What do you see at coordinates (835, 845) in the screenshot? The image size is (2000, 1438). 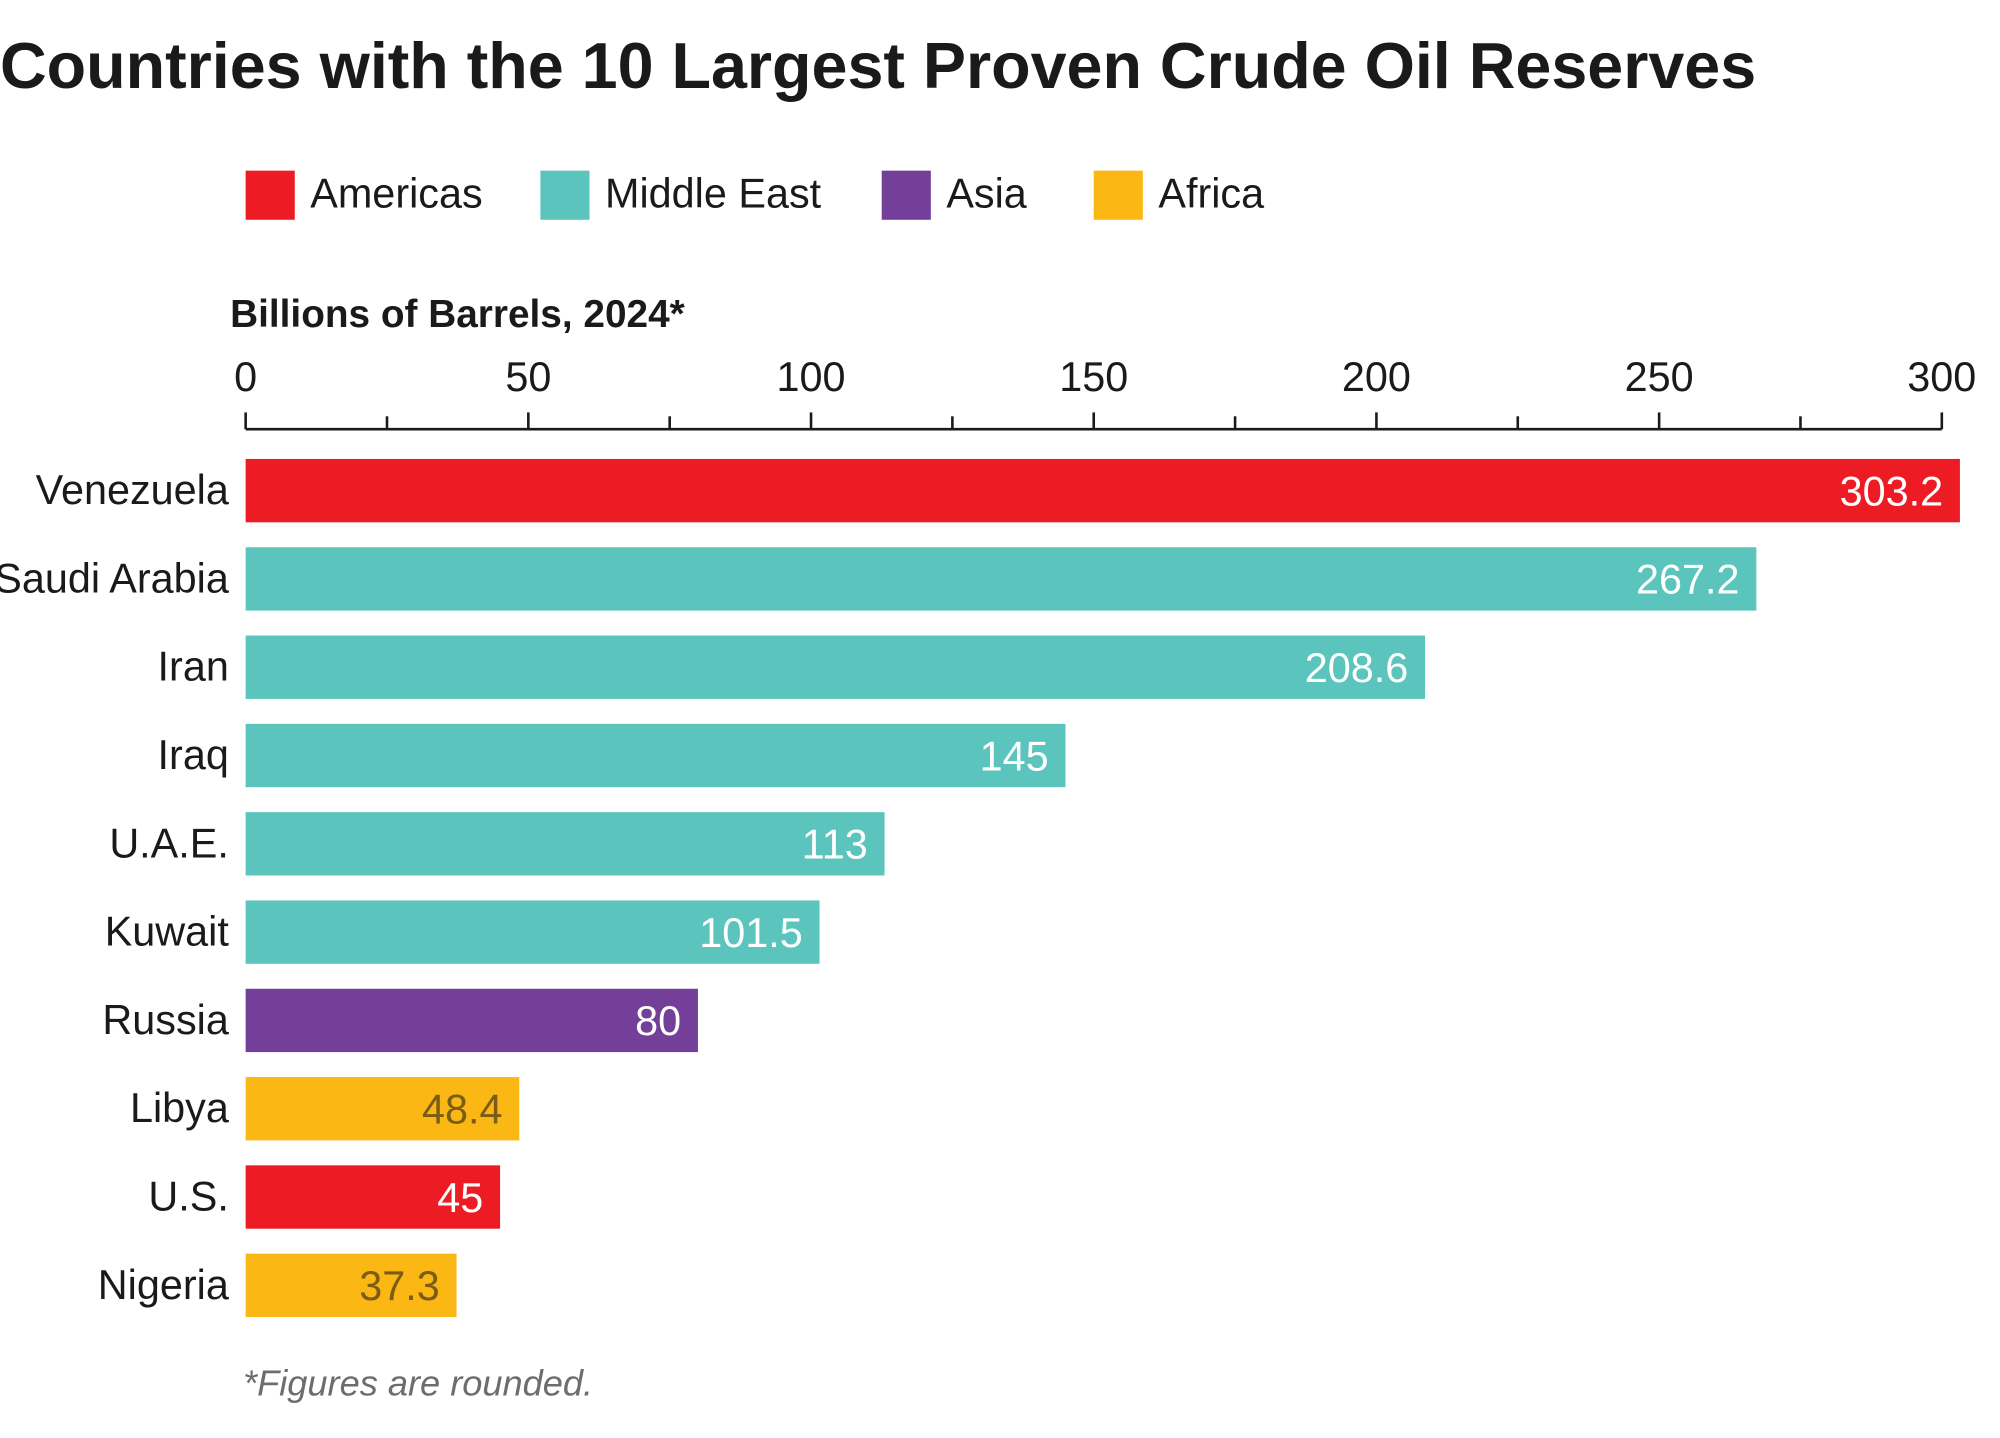 I see `value-label: 113` at bounding box center [835, 845].